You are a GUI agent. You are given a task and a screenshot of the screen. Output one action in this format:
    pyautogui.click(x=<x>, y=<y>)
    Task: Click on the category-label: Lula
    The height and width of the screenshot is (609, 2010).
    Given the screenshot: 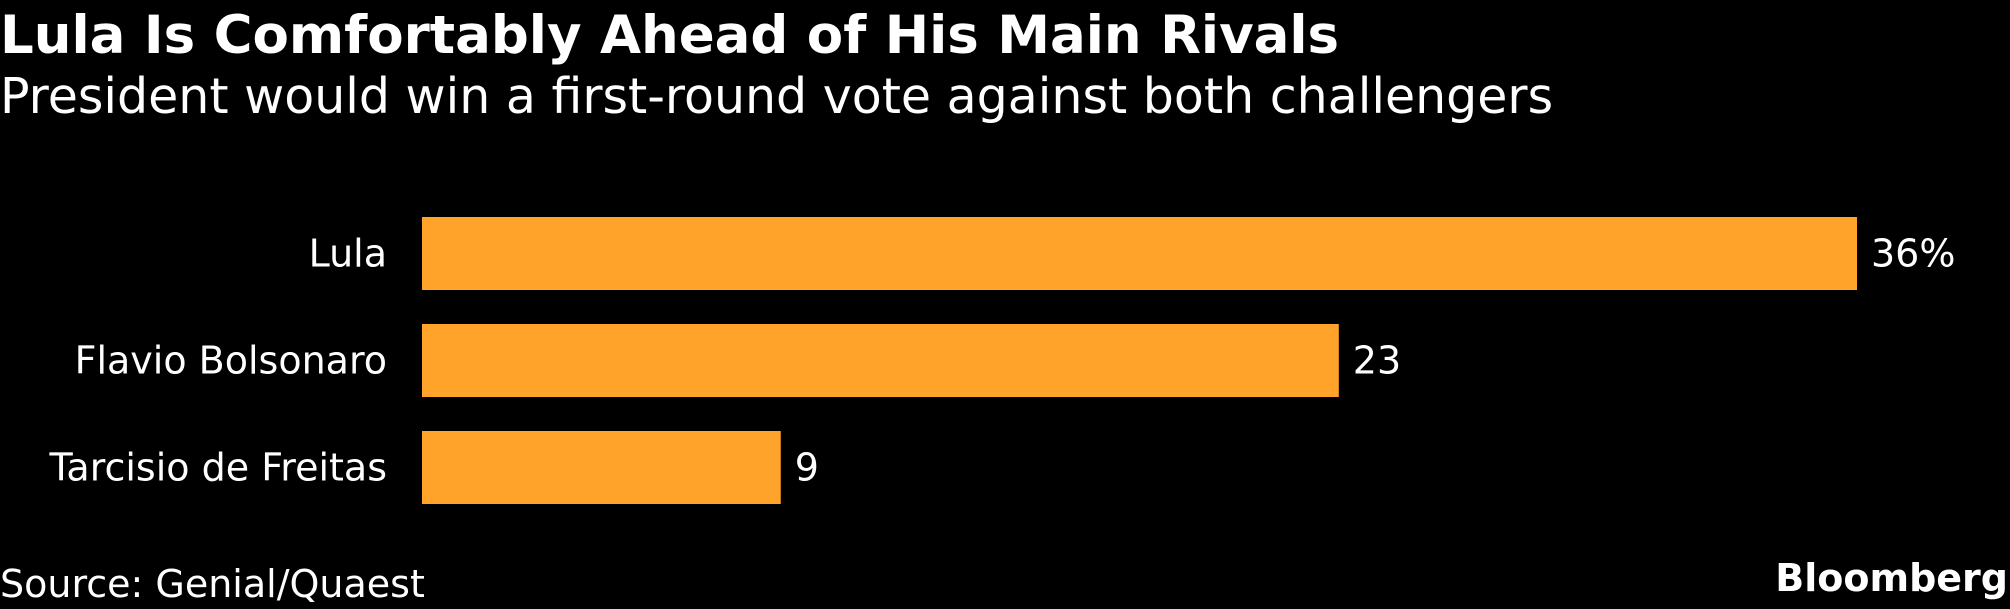 What is the action you would take?
    pyautogui.click(x=348, y=254)
    